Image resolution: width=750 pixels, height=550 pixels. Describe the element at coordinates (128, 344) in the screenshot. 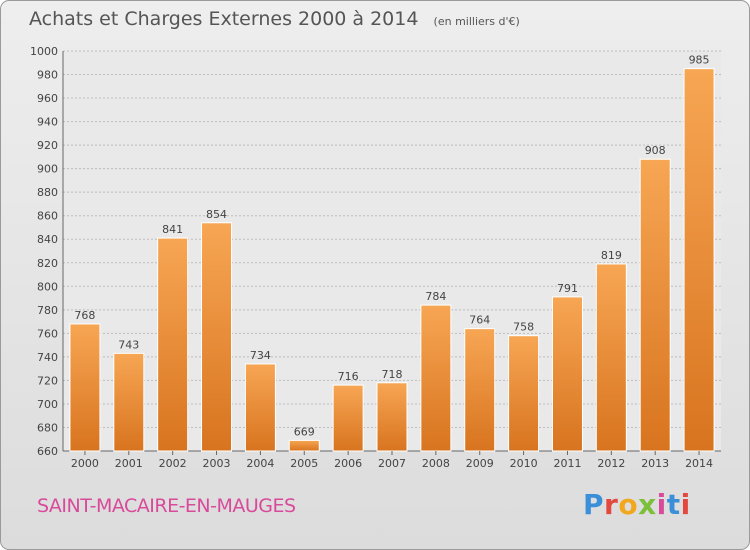

I see `bar-value-label: 743` at that location.